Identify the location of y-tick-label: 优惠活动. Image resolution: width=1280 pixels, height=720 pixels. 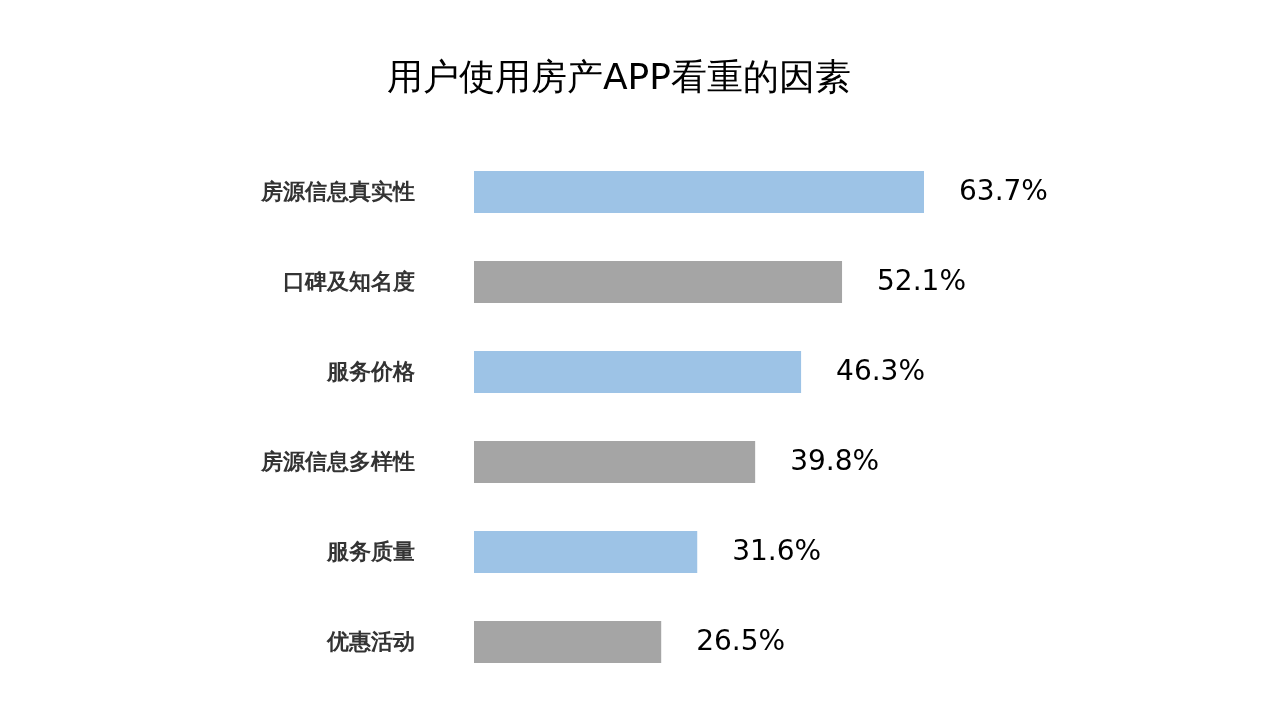
(370, 641).